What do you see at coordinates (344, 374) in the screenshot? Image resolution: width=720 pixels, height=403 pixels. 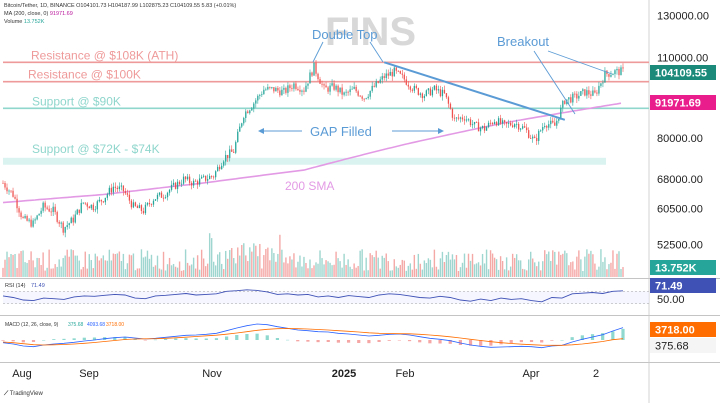 I see `time-tick-label: 2025` at bounding box center [344, 374].